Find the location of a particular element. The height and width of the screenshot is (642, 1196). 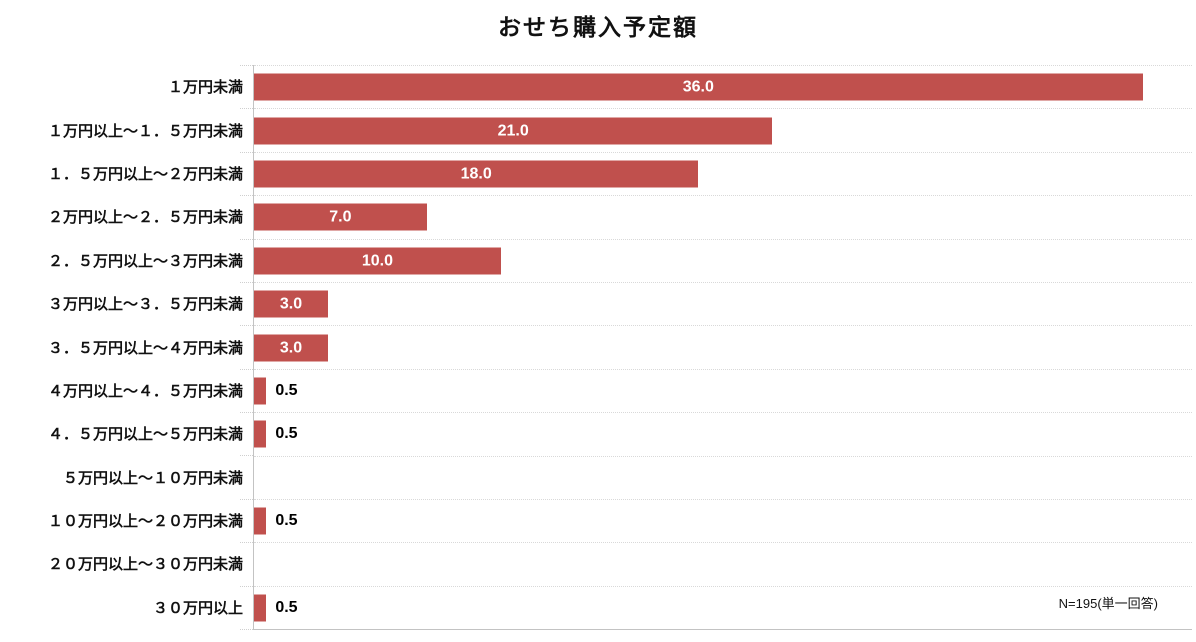

category-label: １０万円以上～２０万円未満 is located at coordinates (145, 522).